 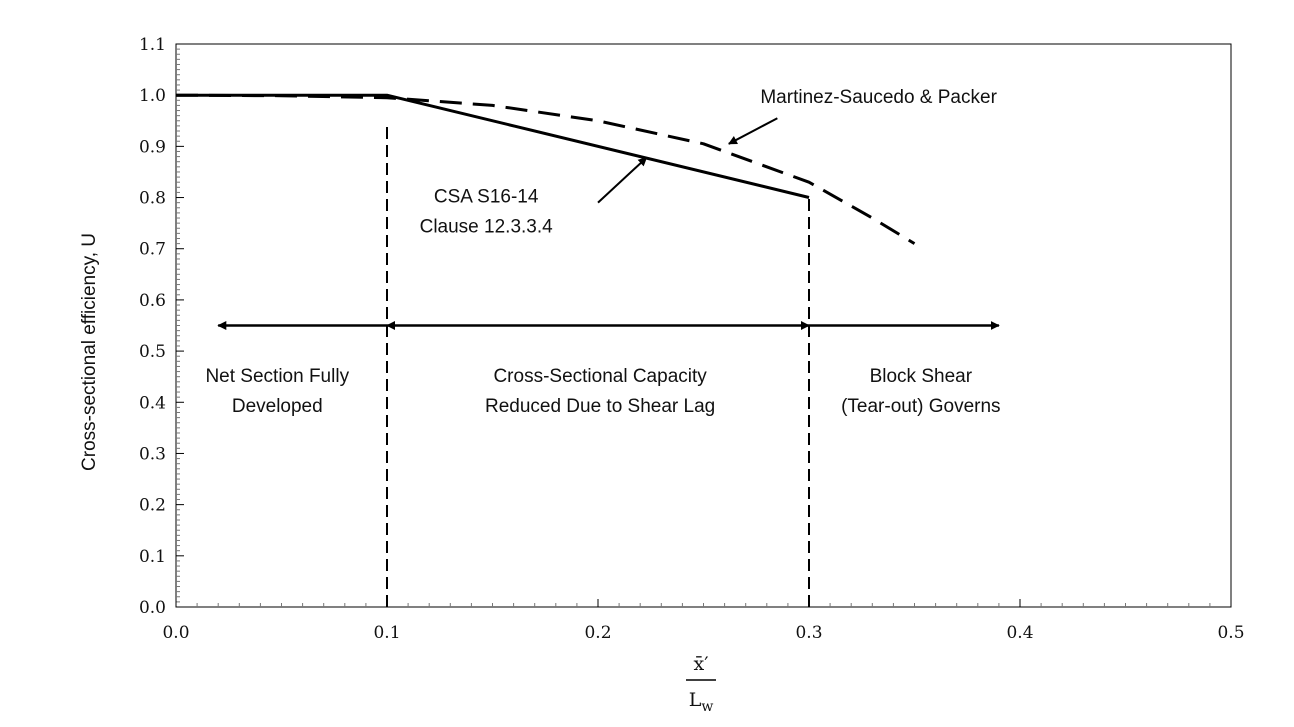 I want to click on series-line-dashed, so click(x=545, y=169).